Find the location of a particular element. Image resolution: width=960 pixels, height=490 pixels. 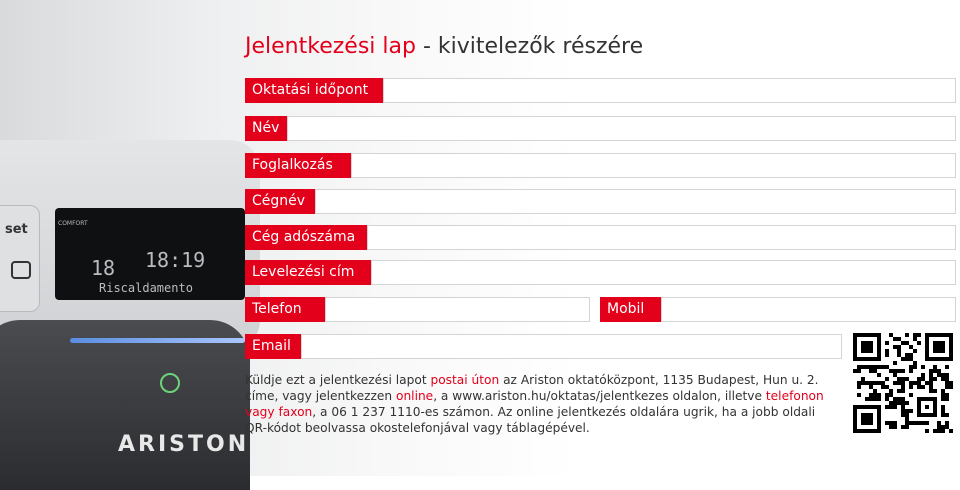

title-rest: - kivitelezők részére is located at coordinates (529, 46).